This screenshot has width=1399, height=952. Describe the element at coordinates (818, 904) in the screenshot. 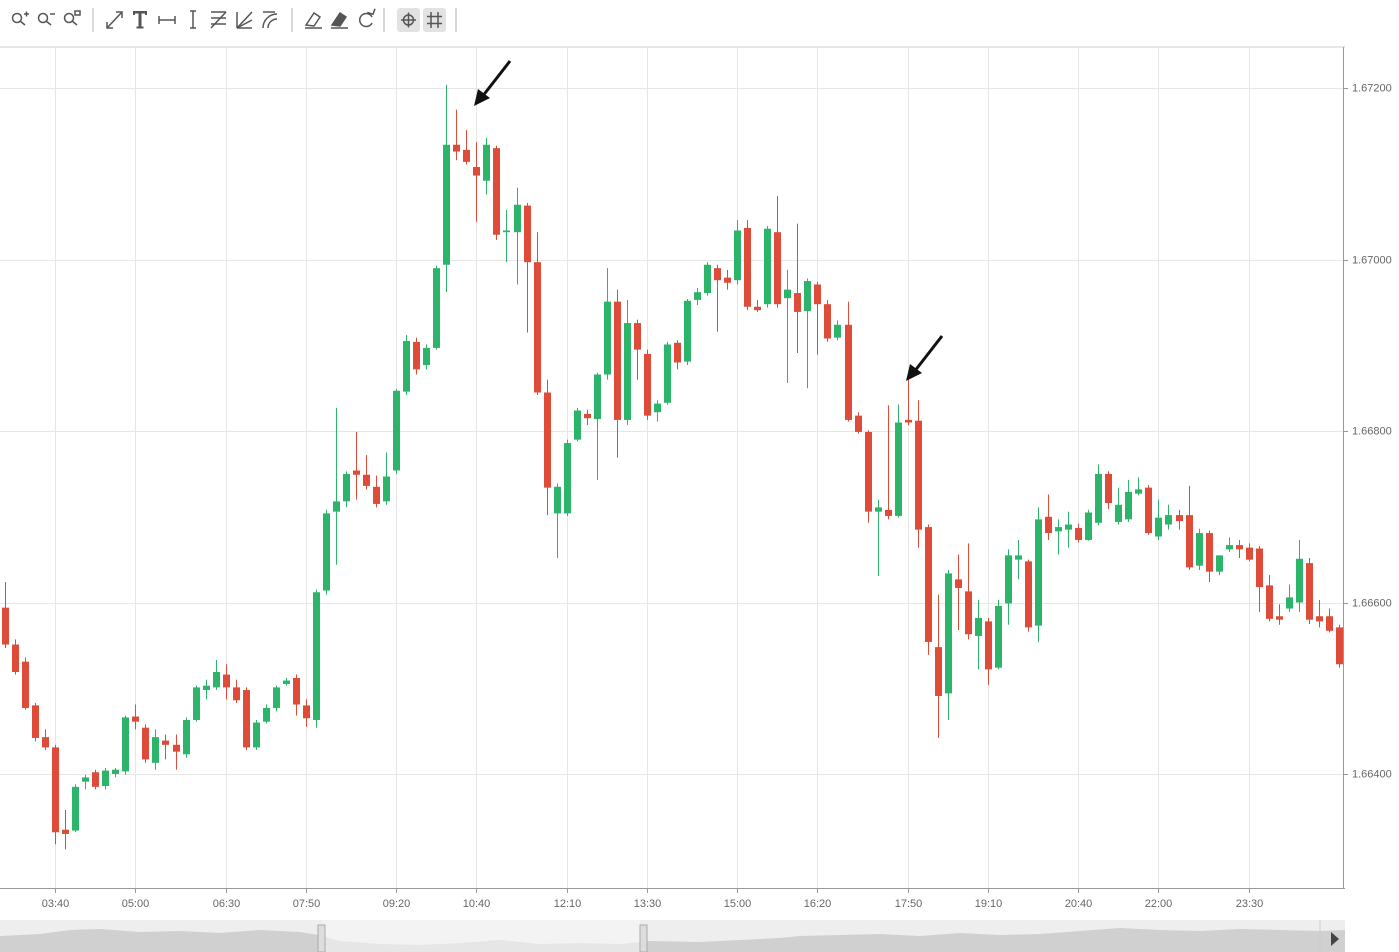

I see `x-tick-label: 16:20` at that location.